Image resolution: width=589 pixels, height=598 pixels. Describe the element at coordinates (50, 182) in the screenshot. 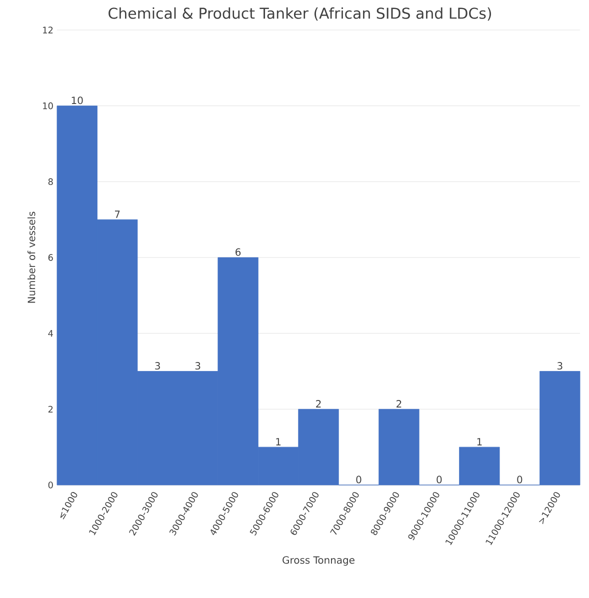

I see `y-tick-label: 8` at that location.